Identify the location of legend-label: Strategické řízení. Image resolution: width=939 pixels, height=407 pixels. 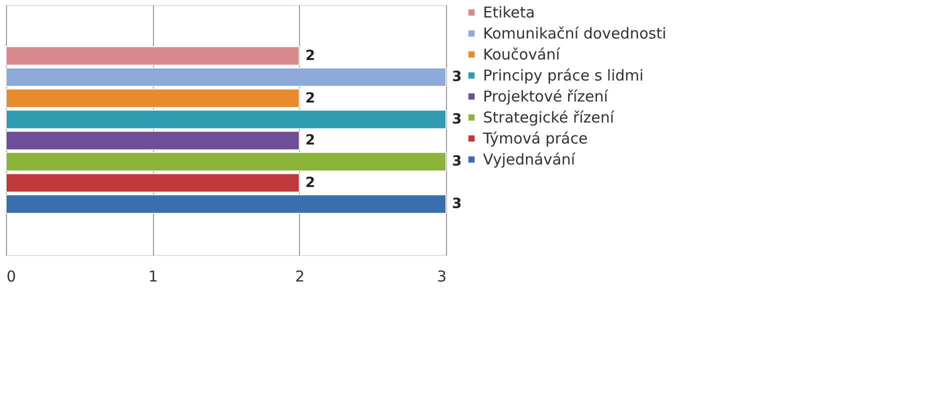
(549, 117).